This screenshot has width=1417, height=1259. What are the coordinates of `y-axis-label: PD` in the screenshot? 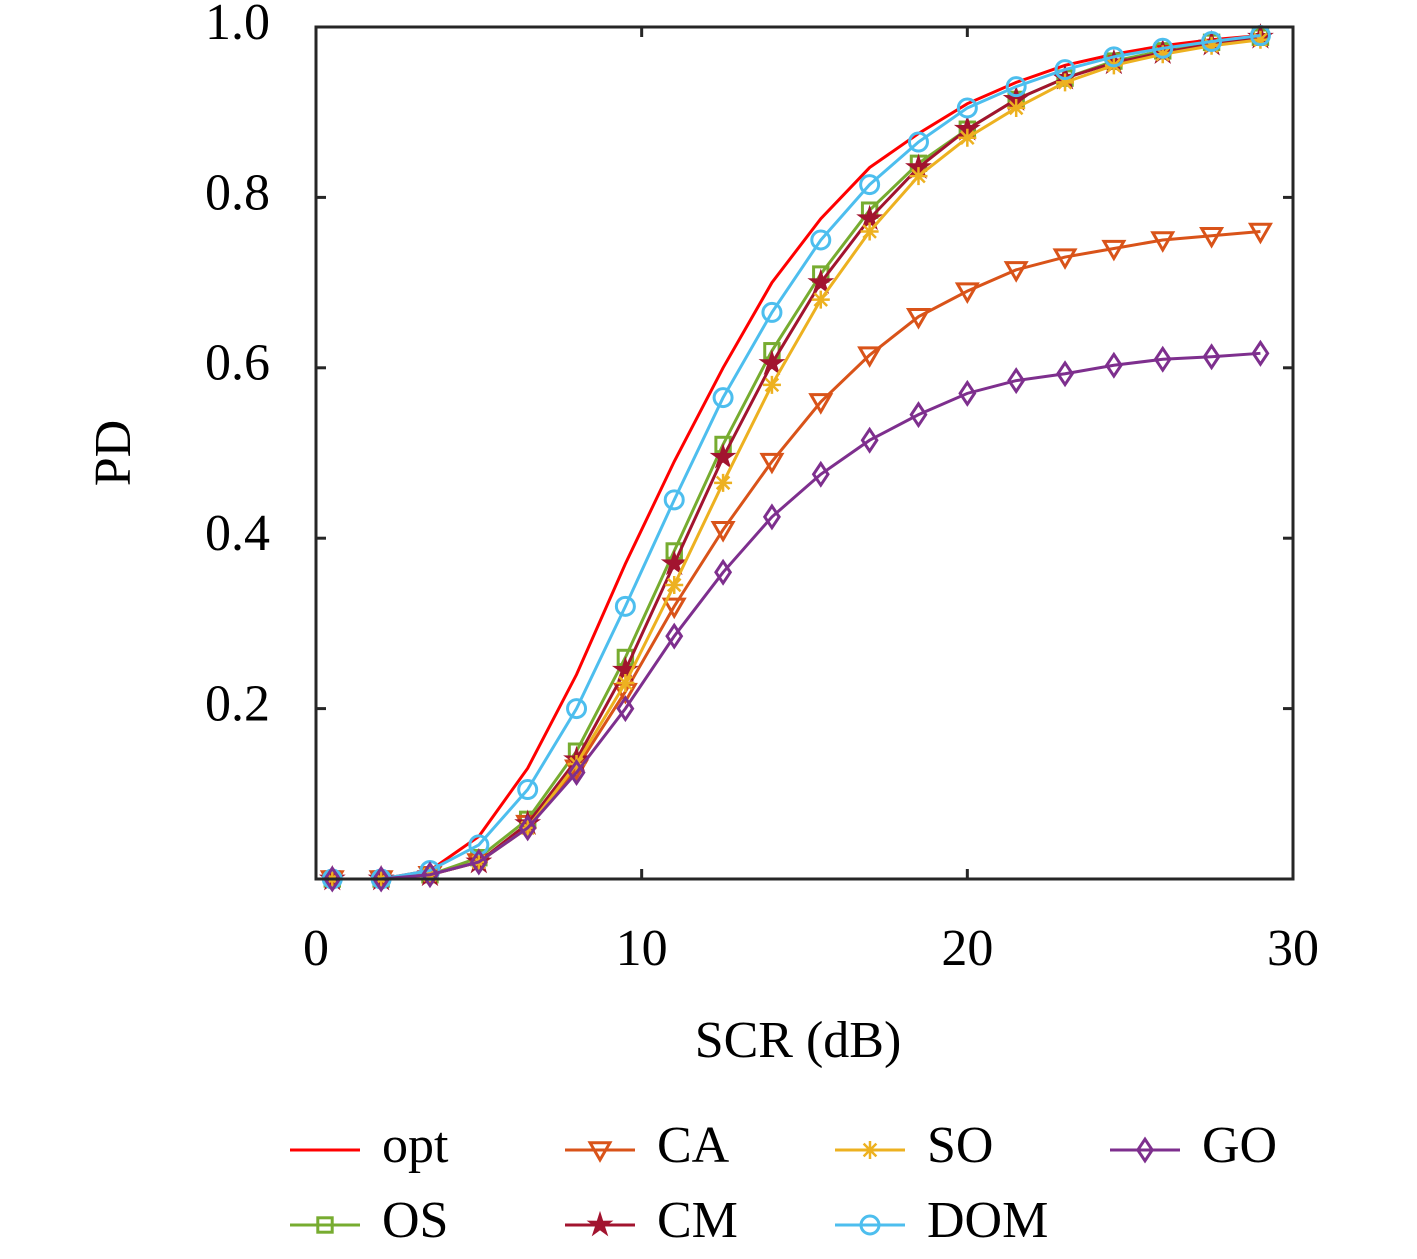 It's located at (113, 453).